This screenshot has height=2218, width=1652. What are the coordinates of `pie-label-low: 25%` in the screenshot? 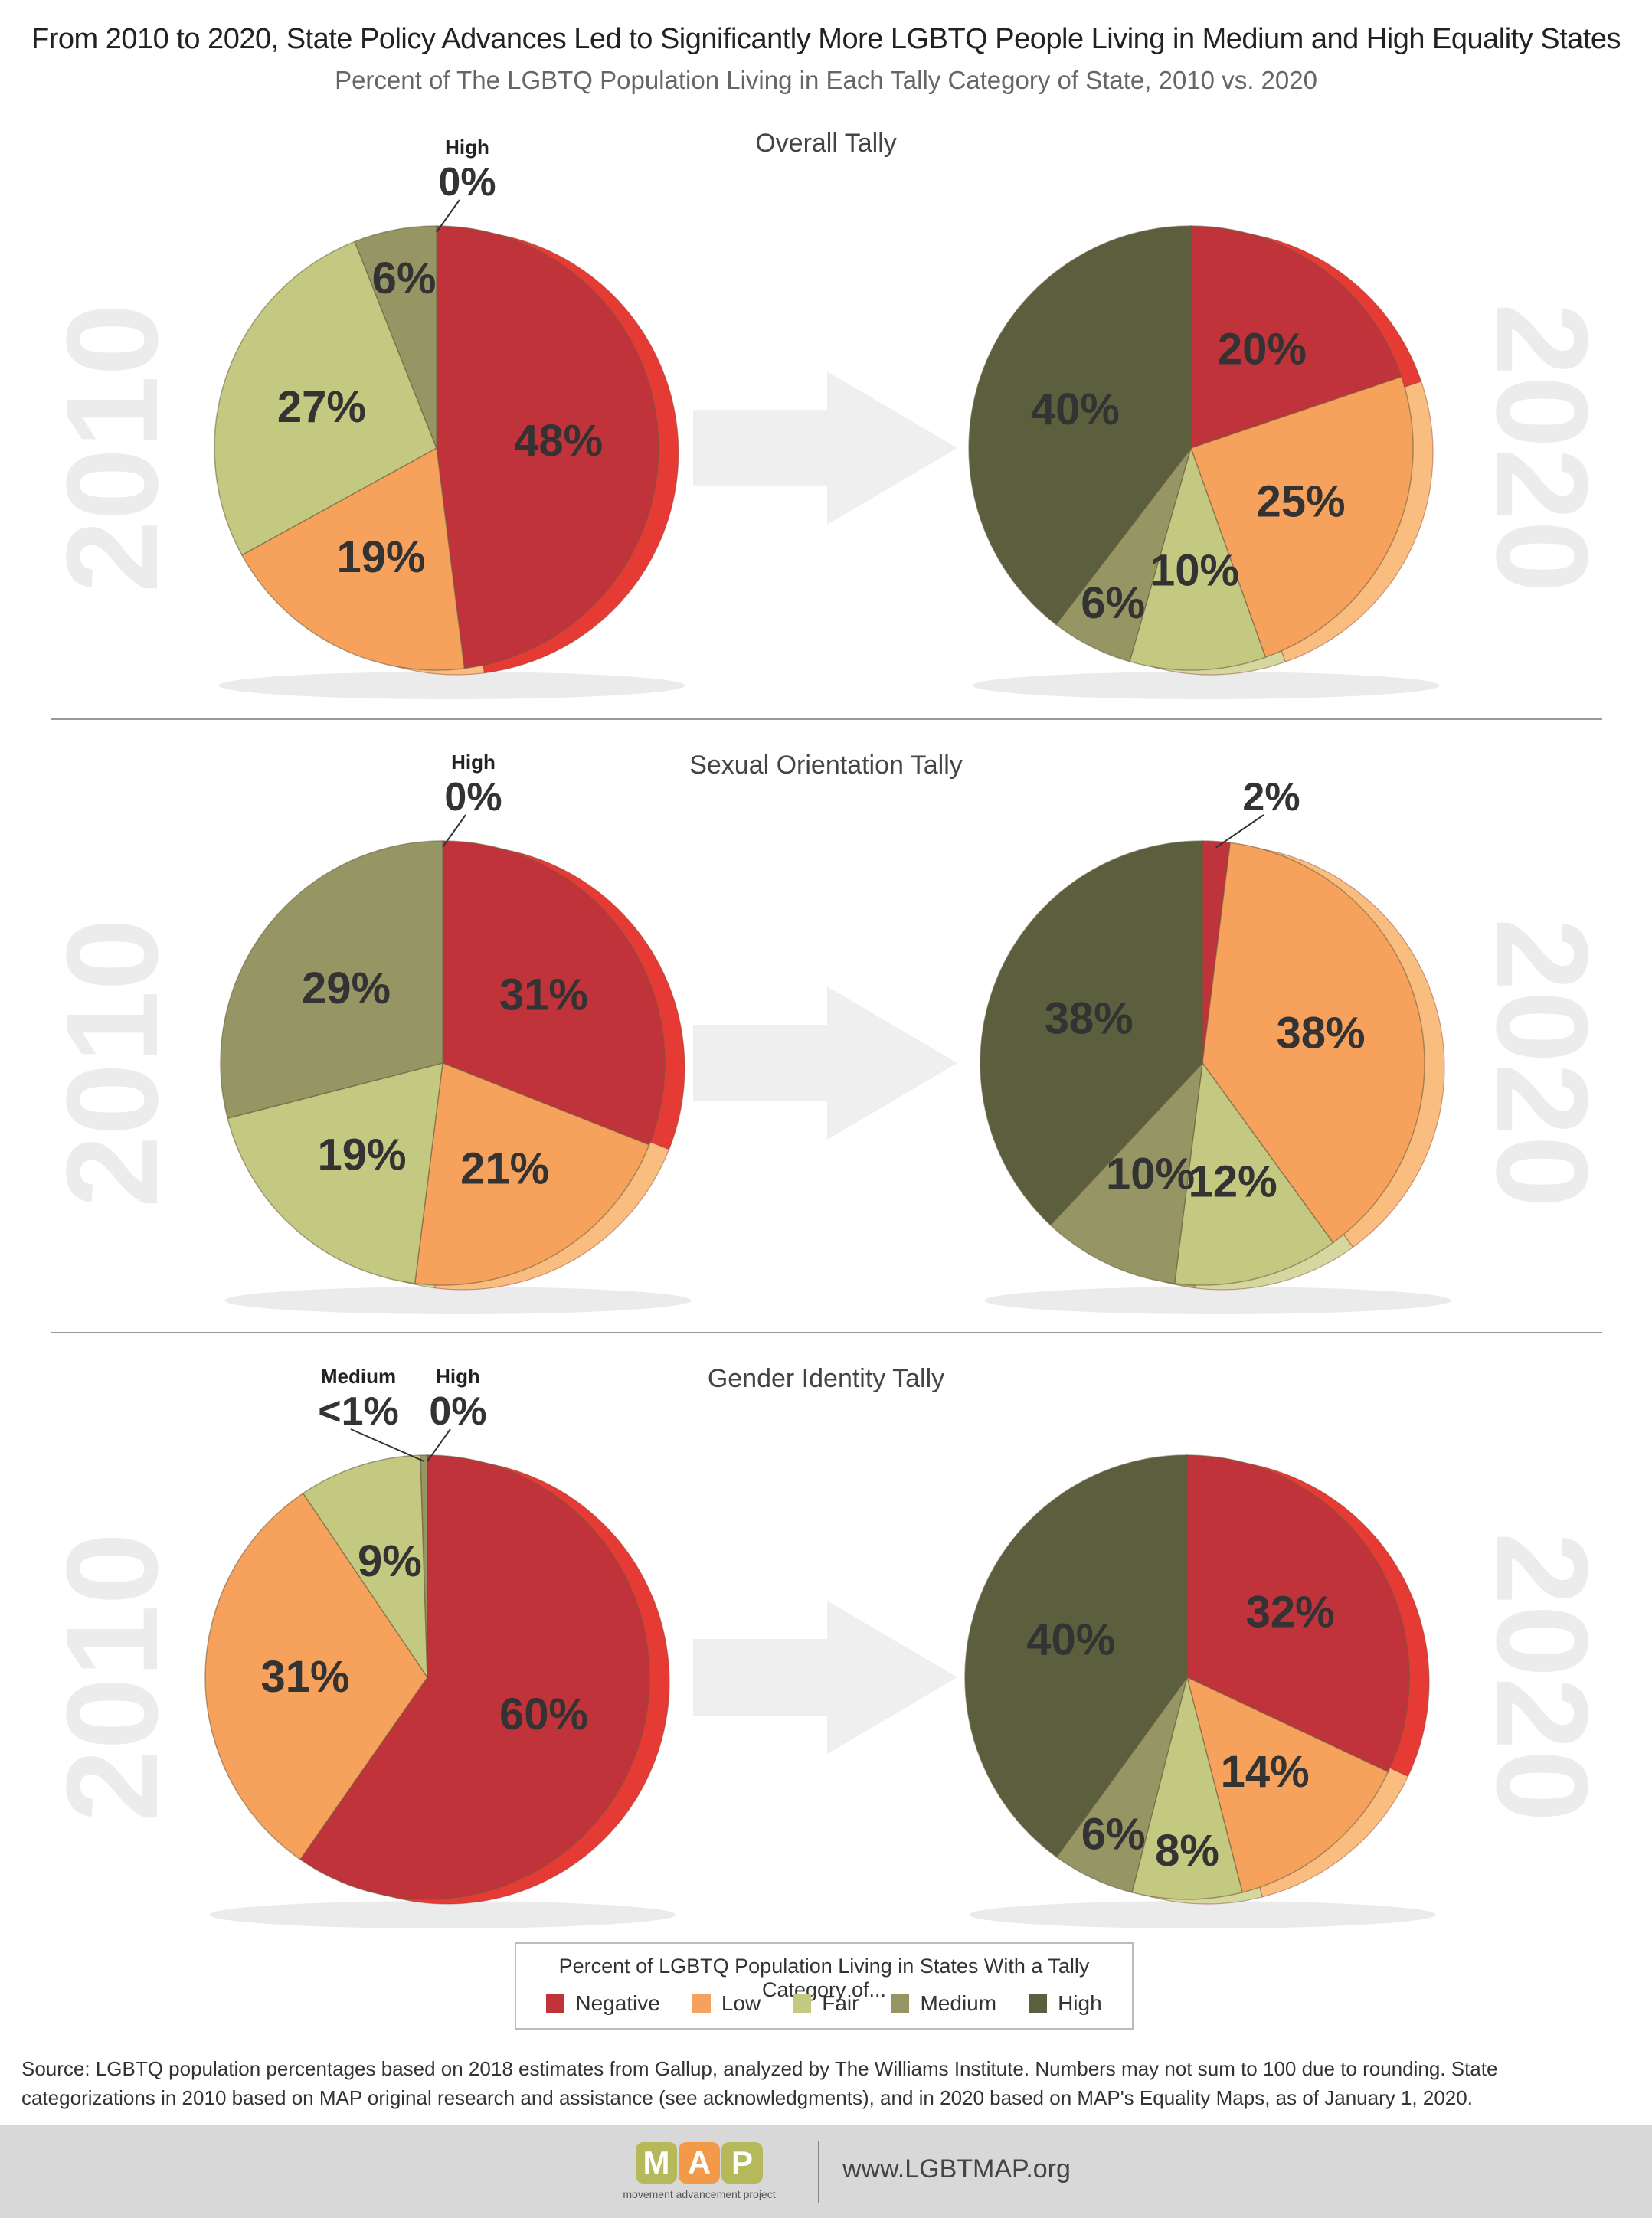 It's located at (1301, 502).